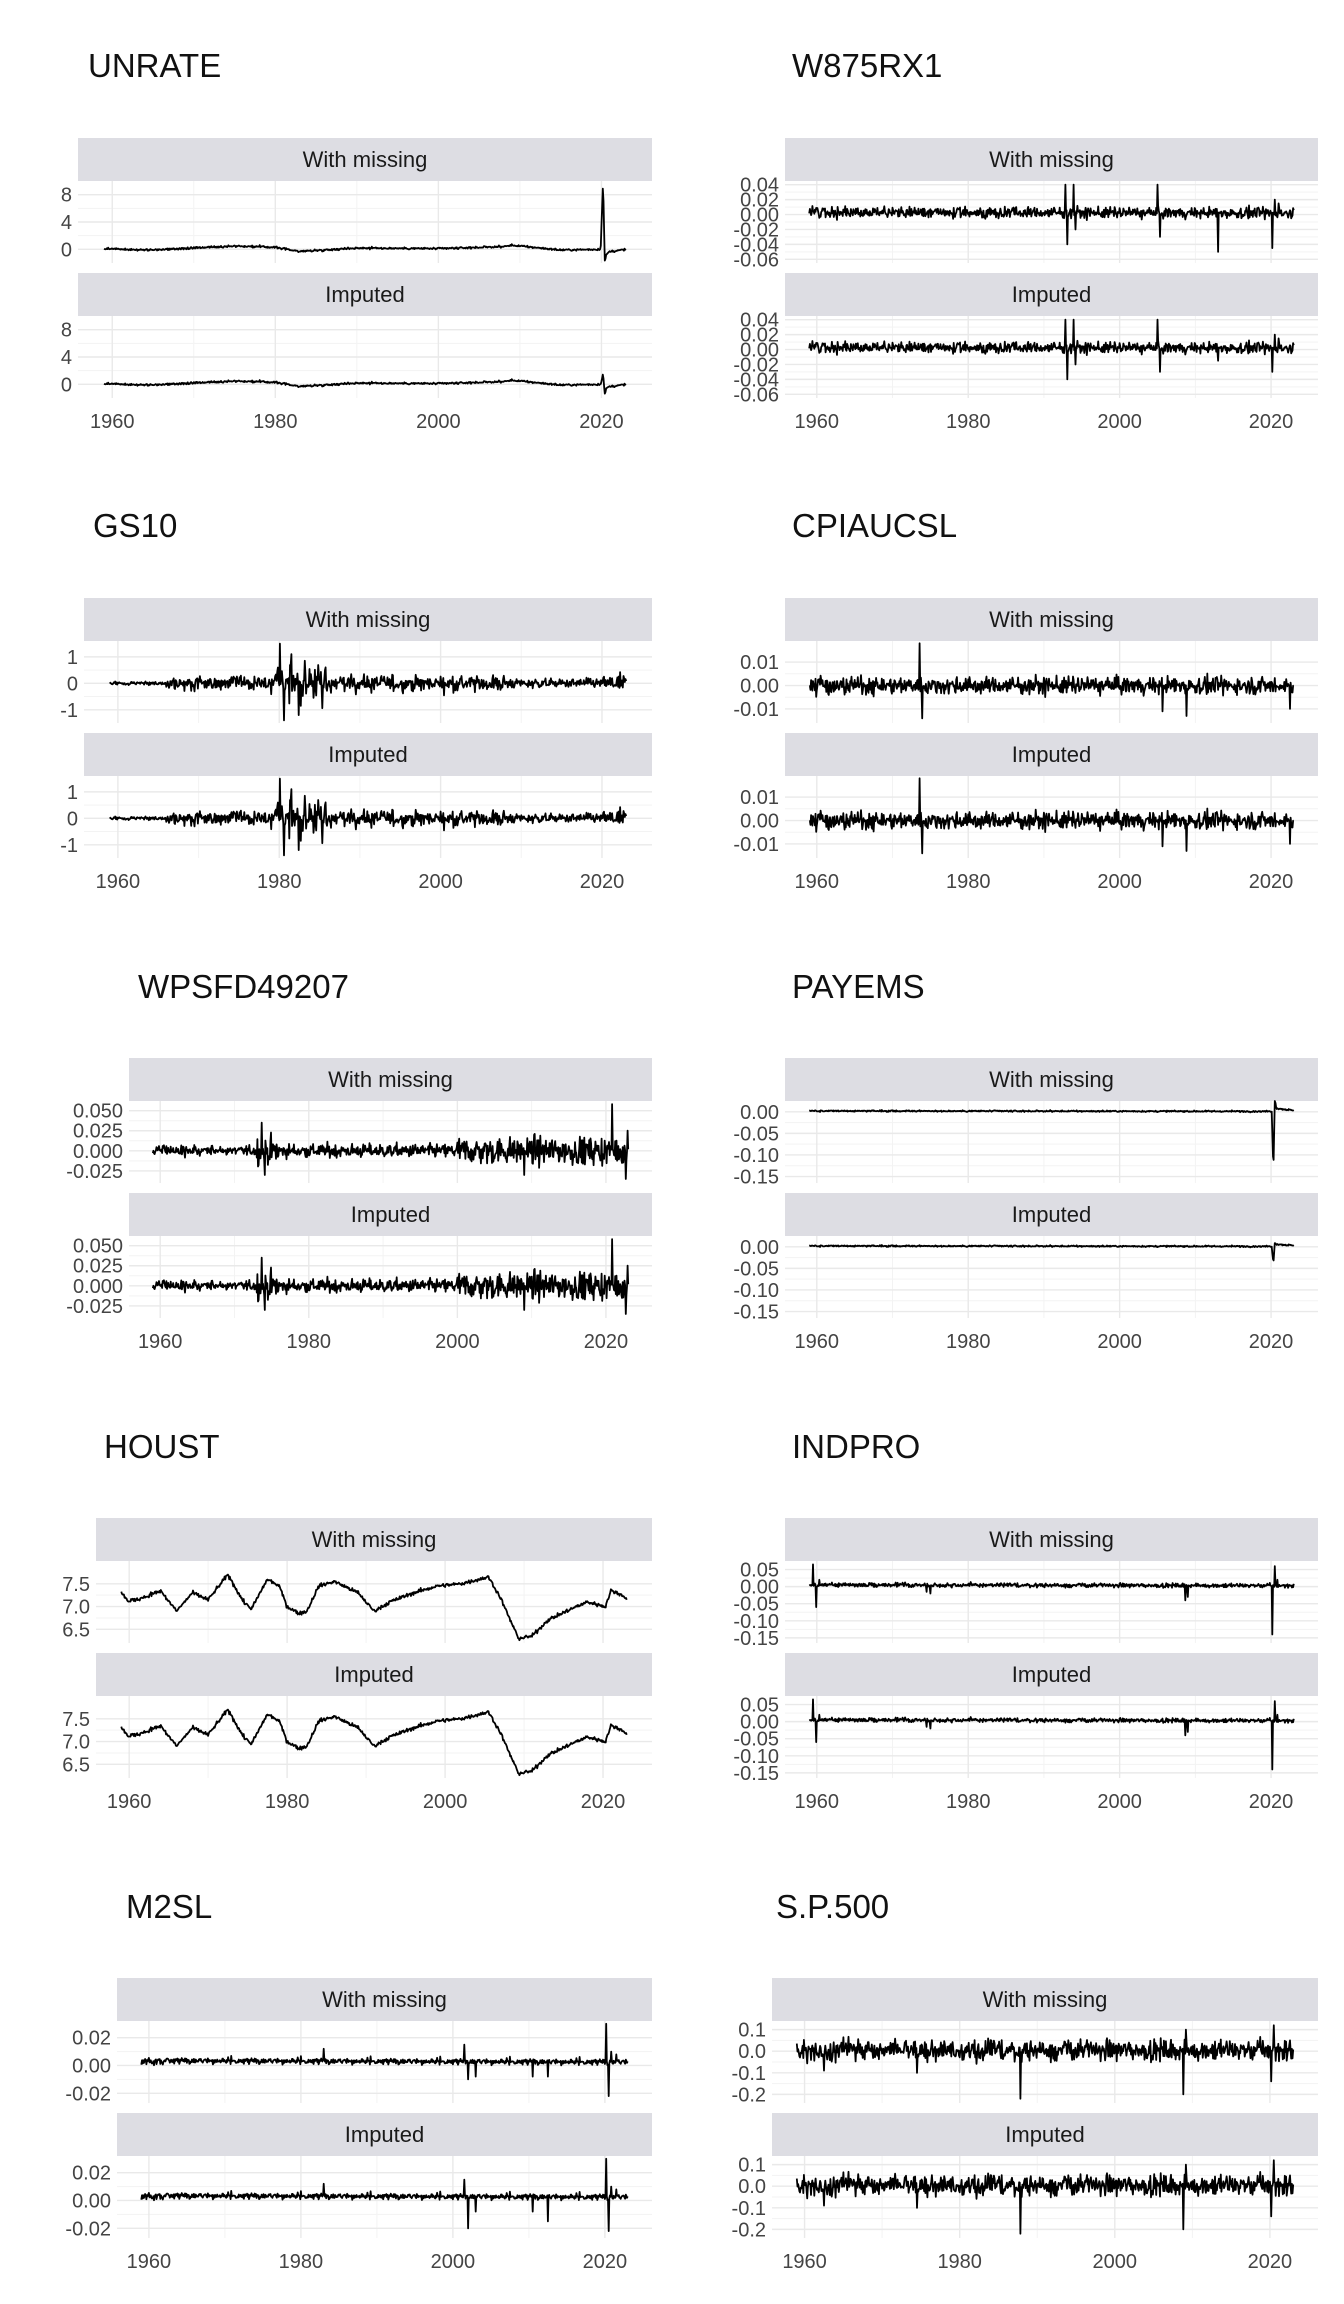  What do you see at coordinates (858, 986) in the screenshot?
I see `chart-title: PAYEMS` at bounding box center [858, 986].